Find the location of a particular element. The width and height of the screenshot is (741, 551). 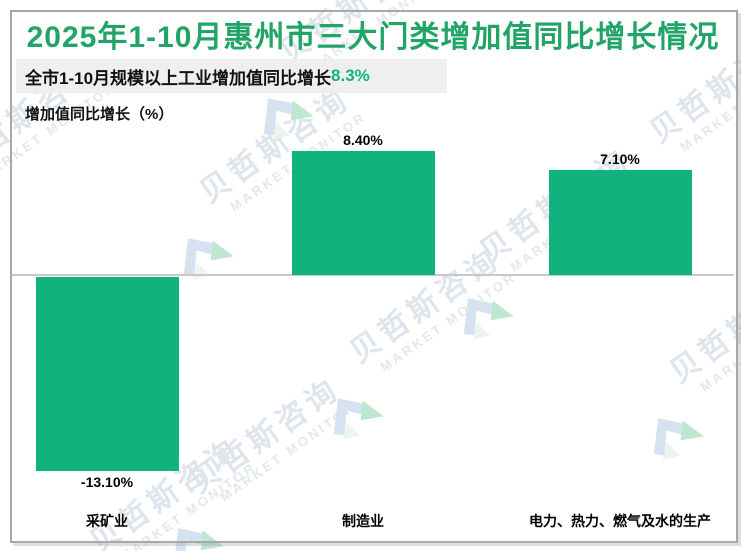

bar-value-utilities: 7.10% is located at coordinates (620, 159).